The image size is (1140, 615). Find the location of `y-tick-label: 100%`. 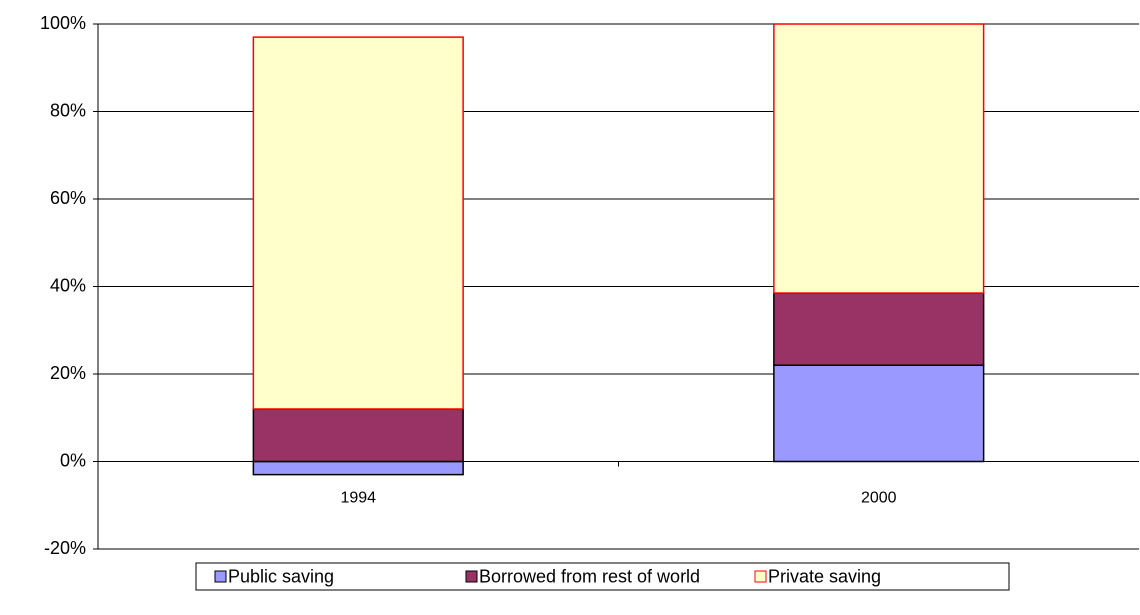

y-tick-label: 100% is located at coordinates (63, 23).